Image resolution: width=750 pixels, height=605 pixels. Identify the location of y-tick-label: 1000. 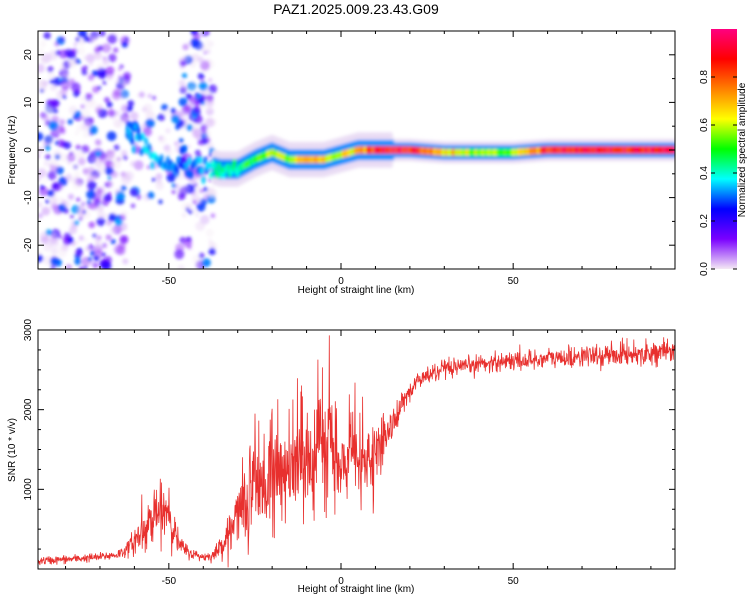
(28, 489).